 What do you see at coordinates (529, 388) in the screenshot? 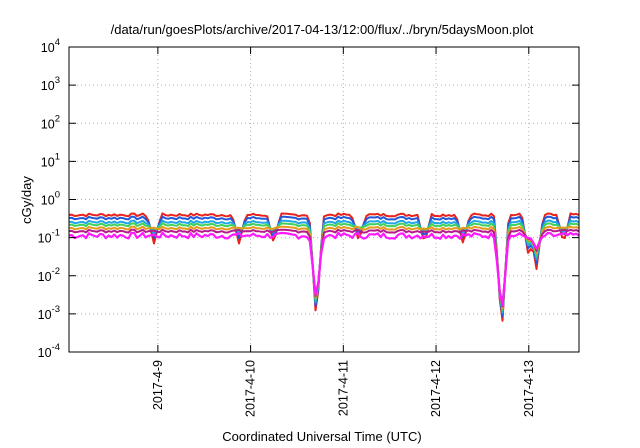
I see `x-tick-label: 2017-4-13` at bounding box center [529, 388].